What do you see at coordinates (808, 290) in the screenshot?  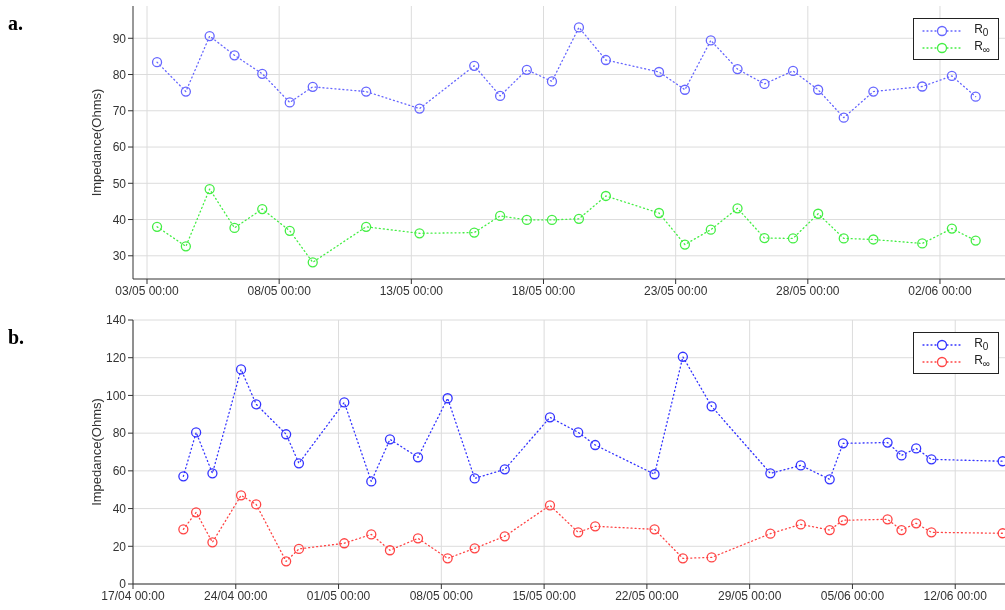 I see `x-tick-label: 28/05 00:00` at bounding box center [808, 290].